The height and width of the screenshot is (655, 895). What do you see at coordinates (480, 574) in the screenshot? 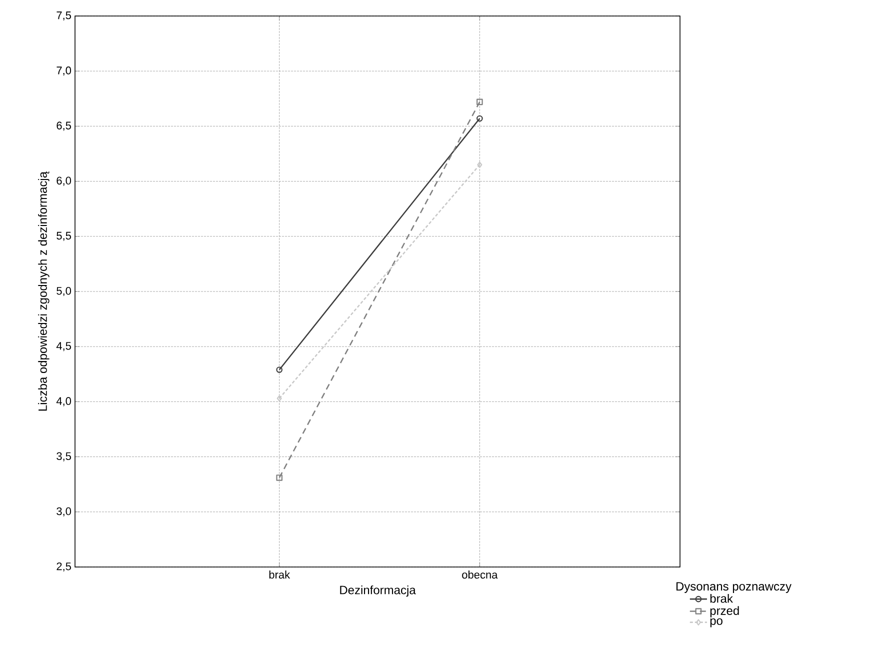
I see `x-tick-label: obecna` at bounding box center [480, 574].